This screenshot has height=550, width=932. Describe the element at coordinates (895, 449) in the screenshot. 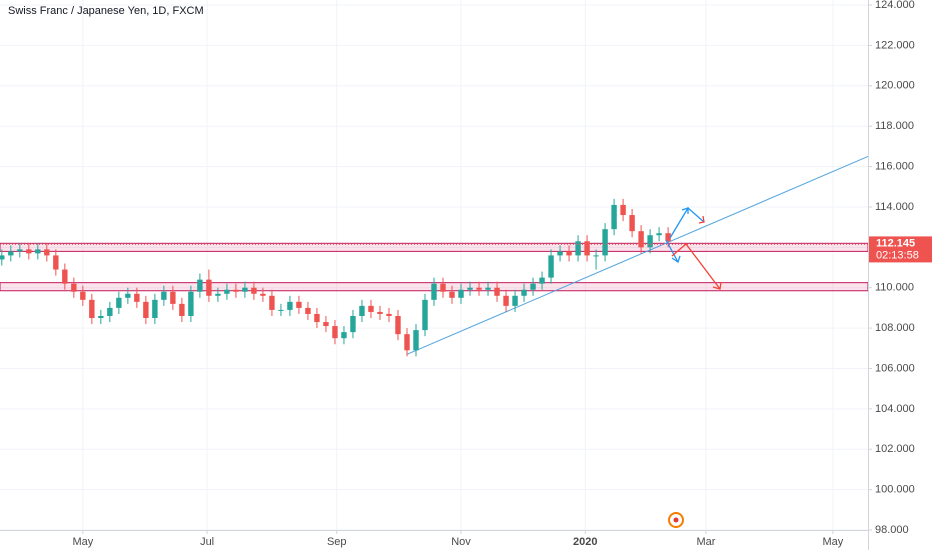

I see `y-tick-label: 102.000` at that location.